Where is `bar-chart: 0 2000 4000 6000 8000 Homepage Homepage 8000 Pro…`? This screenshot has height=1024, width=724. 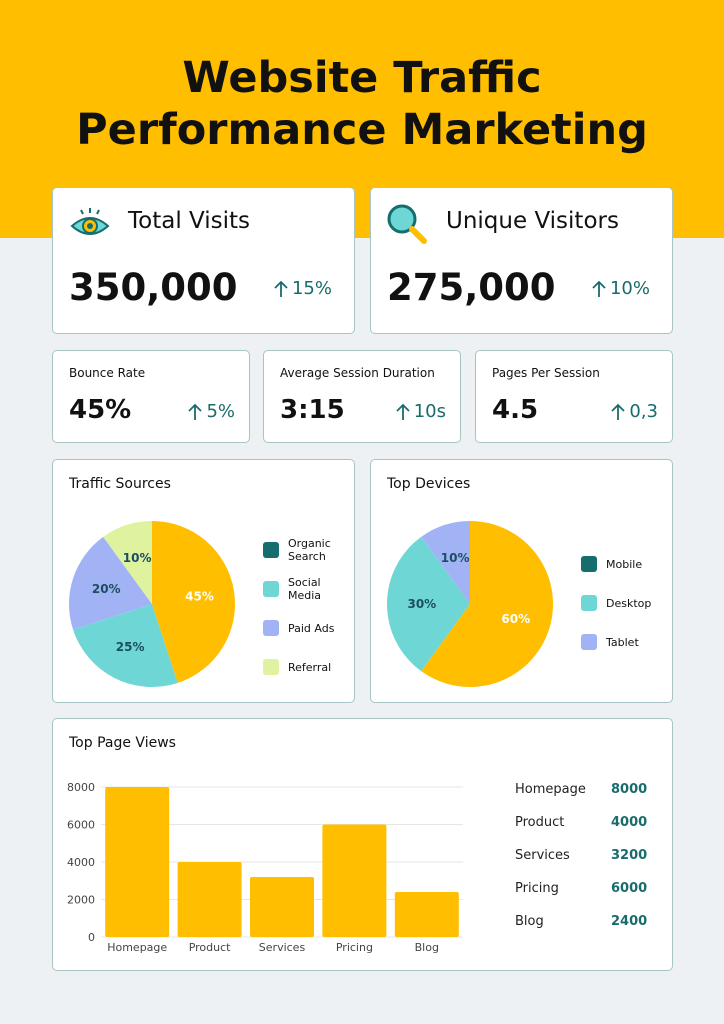
bar-chart: 0 2000 4000 6000 8000 Homepage Homepage 8000 Pro… is located at coordinates (357, 867).